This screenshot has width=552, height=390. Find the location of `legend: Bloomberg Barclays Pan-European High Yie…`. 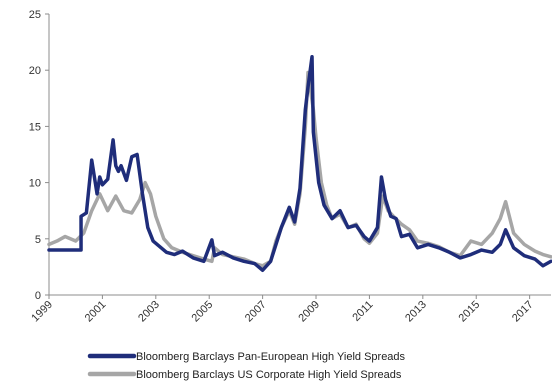

legend: Bloomberg Barclays Pan-European High Yie… is located at coordinates (246, 366).